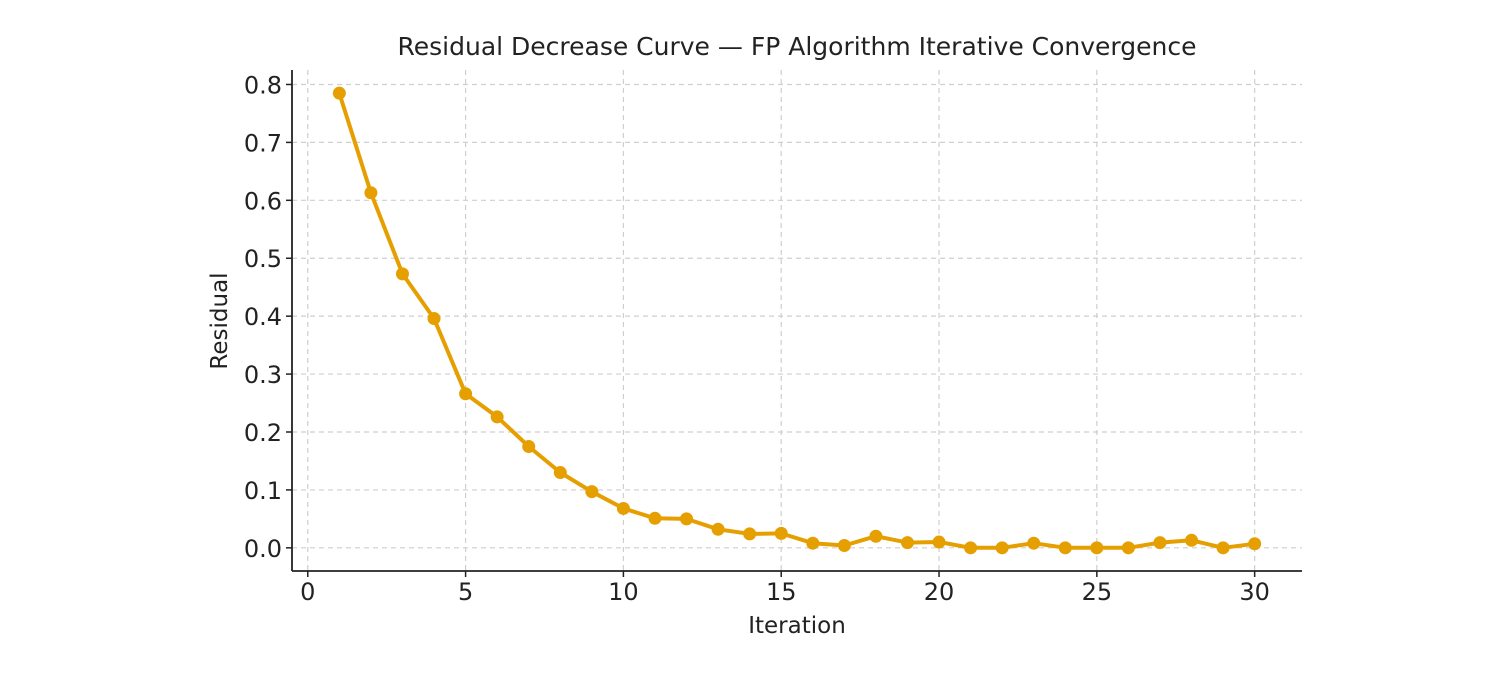  Describe the element at coordinates (1254, 592) in the screenshot. I see `x-tick-label: 30` at that location.